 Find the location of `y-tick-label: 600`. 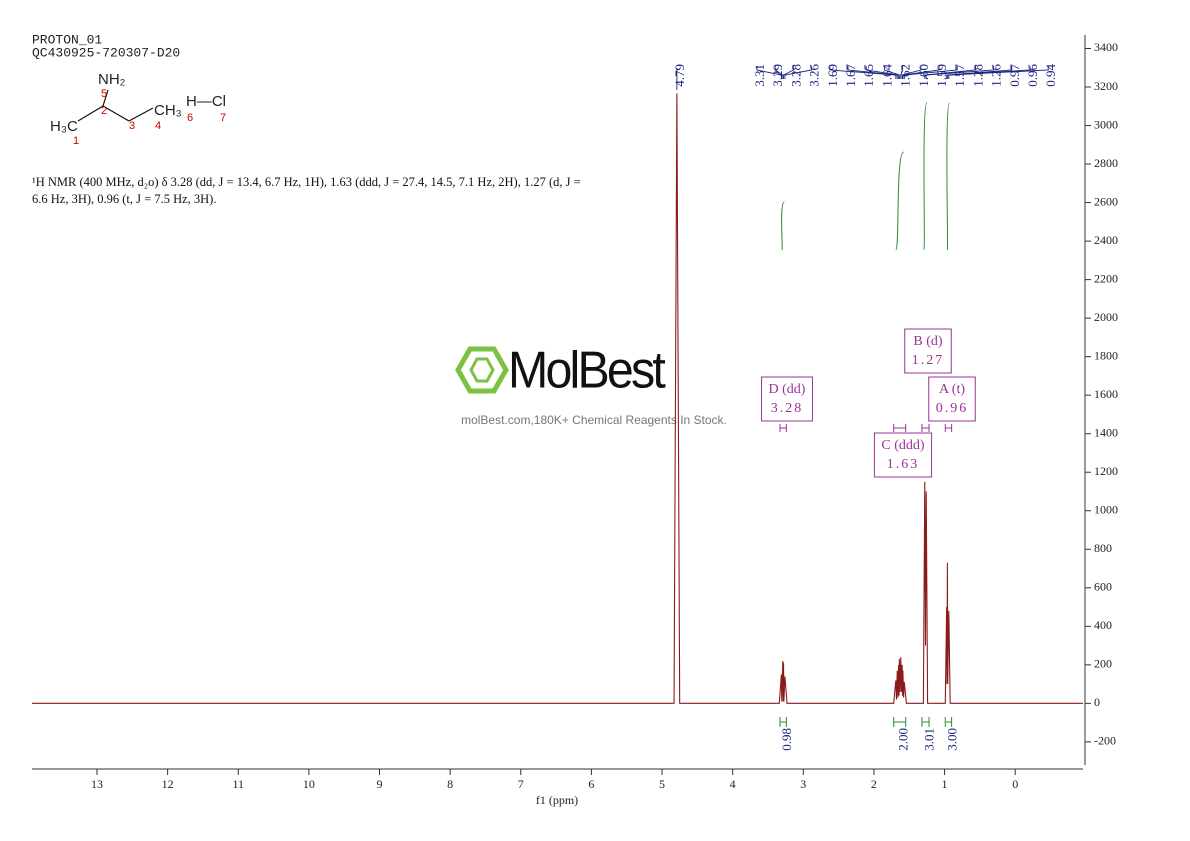

y-tick-label: 600 is located at coordinates (1103, 587).